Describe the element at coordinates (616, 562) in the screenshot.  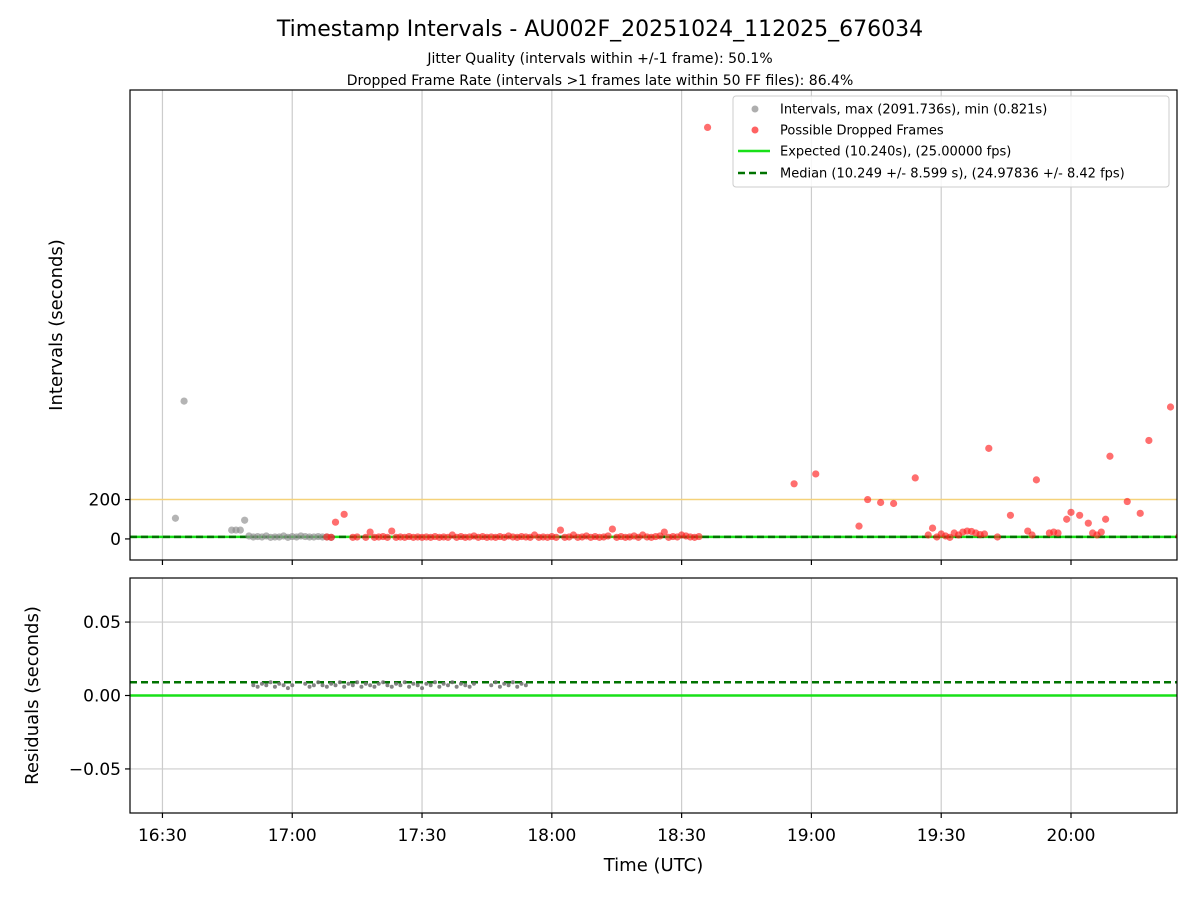
I see `intervals-x-ticks` at that location.